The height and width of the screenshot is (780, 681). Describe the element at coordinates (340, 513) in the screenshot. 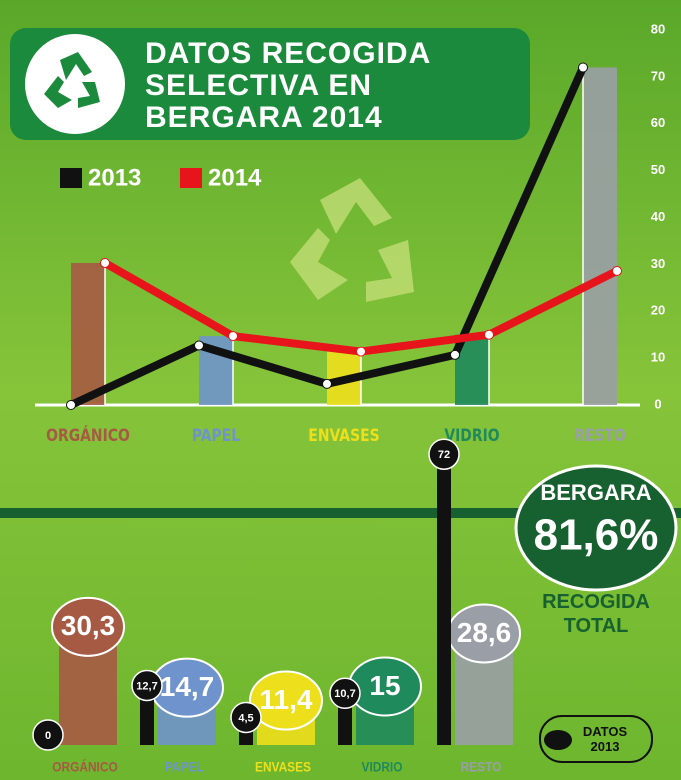

I see `divider` at that location.